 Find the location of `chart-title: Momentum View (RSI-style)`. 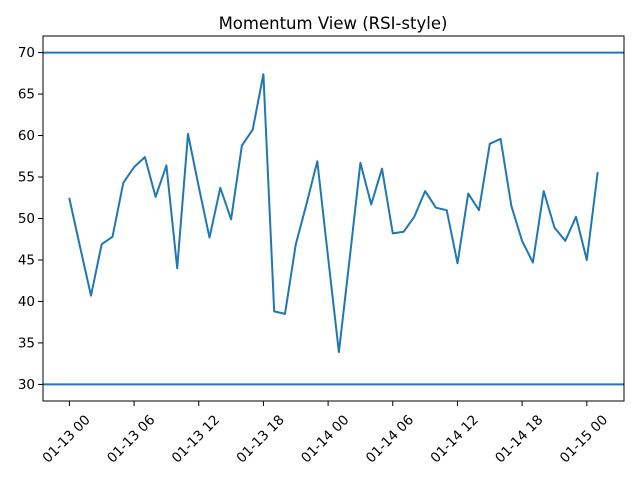

chart-title: Momentum View (RSI-style) is located at coordinates (333, 23).